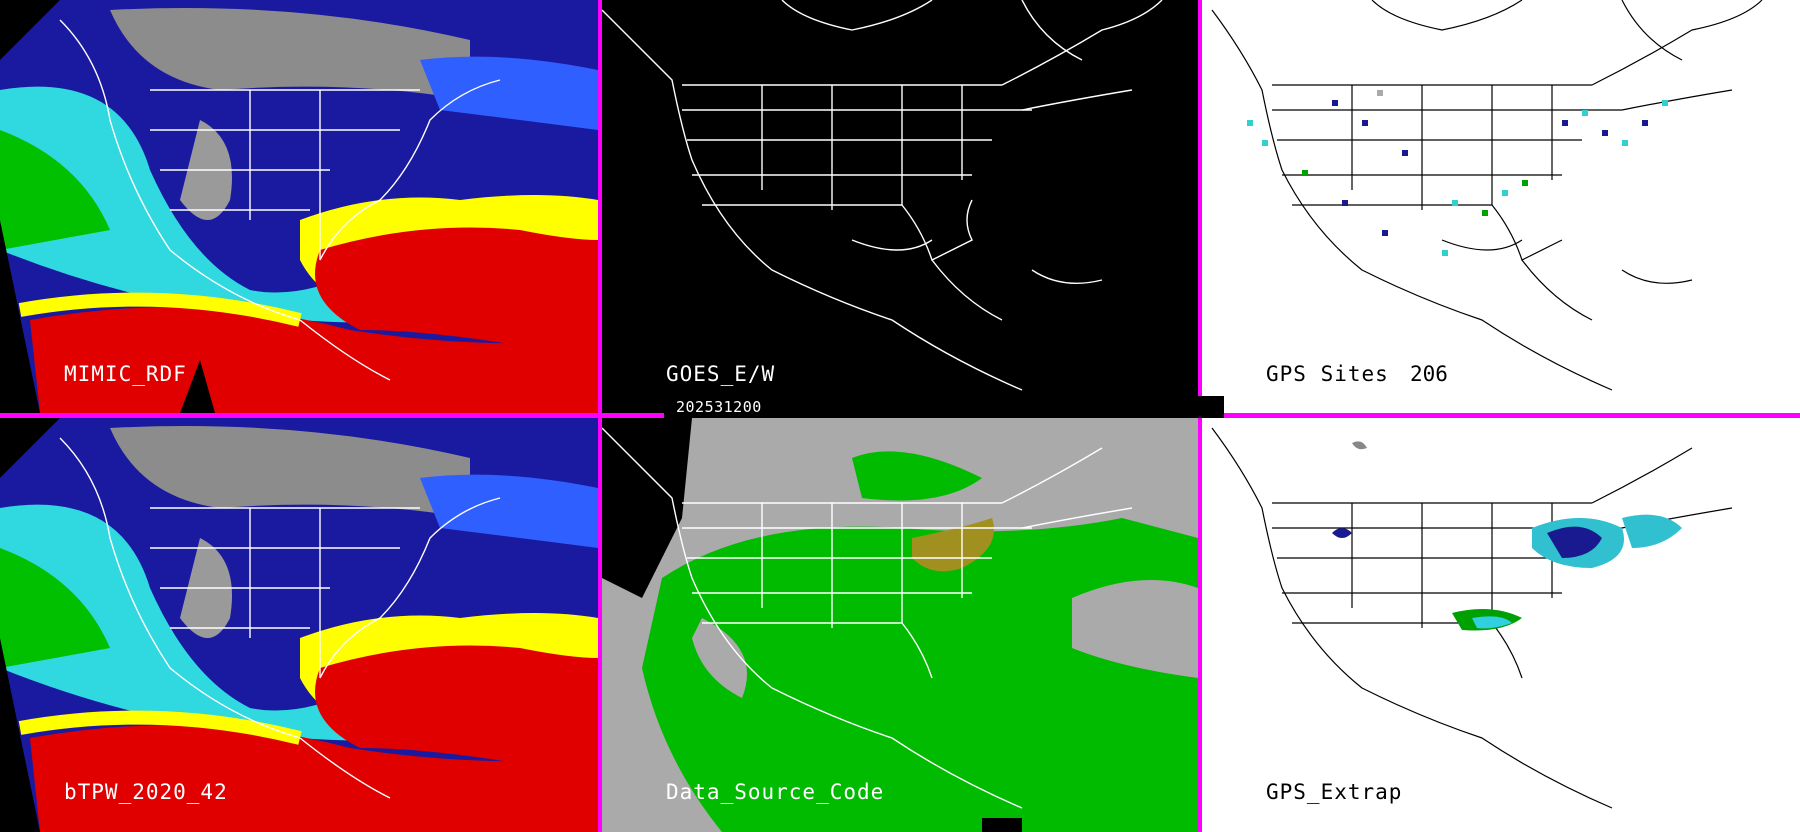  I want to click on panel-label-gps-sites: GPS Sites, so click(1327, 374).